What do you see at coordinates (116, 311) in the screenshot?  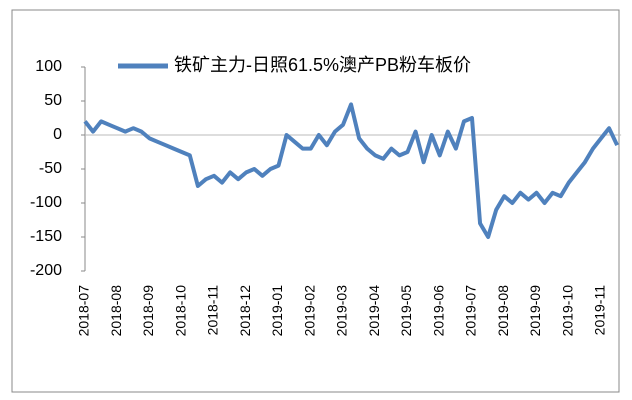 I see `x-tick-label: 2018-08` at bounding box center [116, 311].